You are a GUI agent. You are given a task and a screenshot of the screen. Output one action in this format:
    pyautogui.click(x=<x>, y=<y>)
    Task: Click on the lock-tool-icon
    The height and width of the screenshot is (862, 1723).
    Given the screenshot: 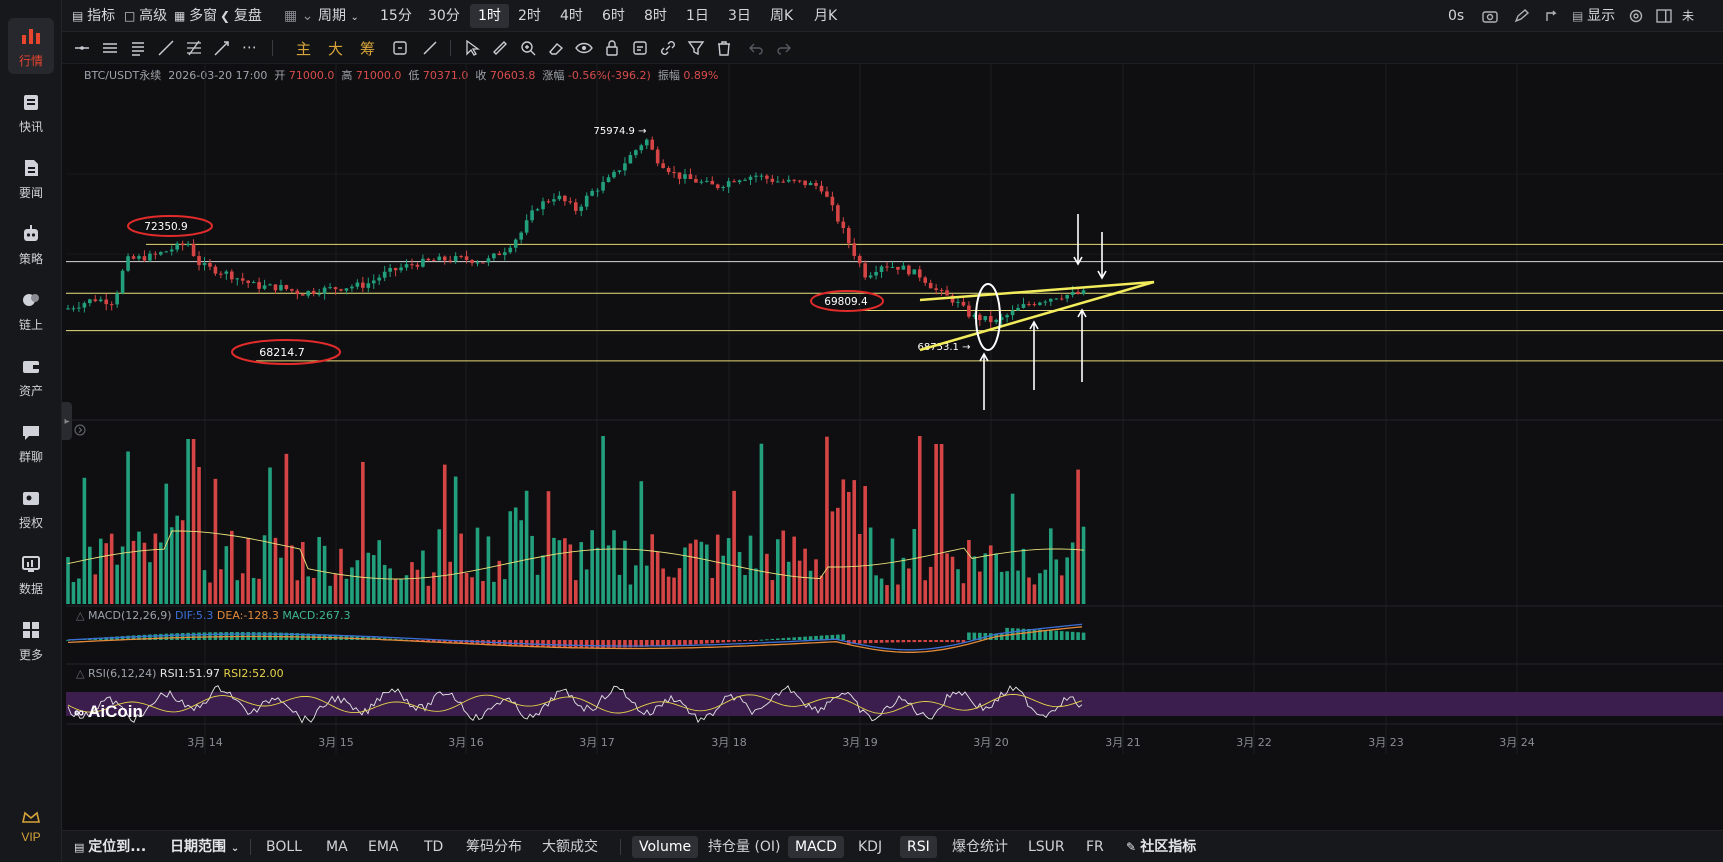 What is the action you would take?
    pyautogui.click(x=612, y=48)
    